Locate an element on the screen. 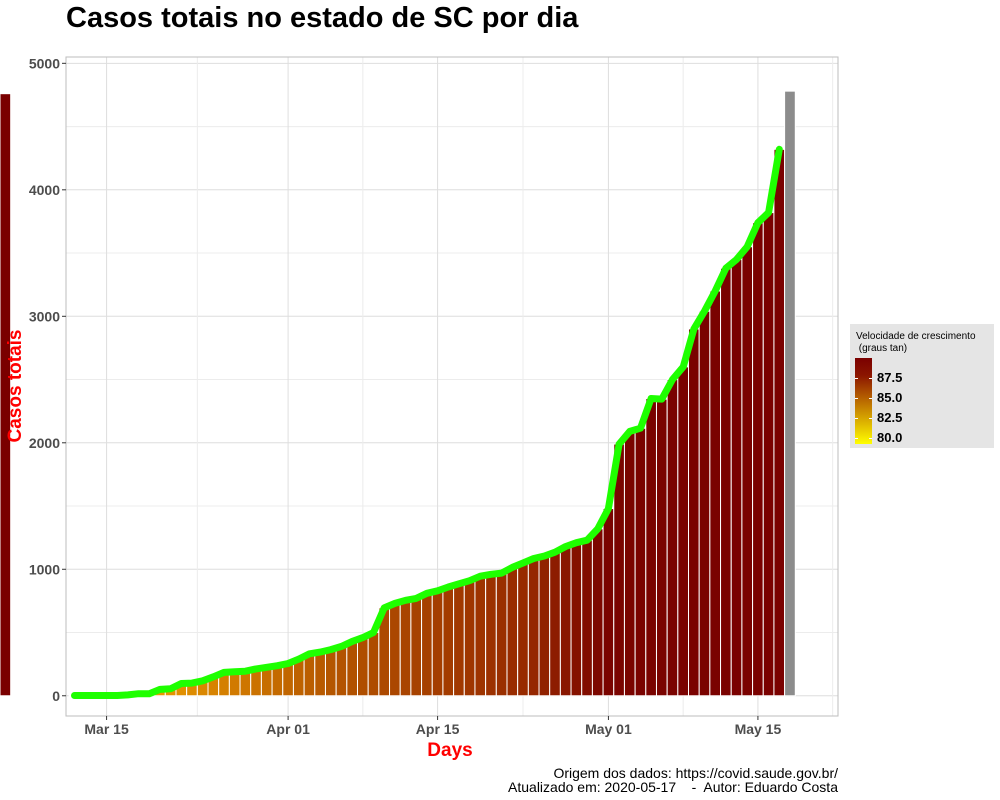 The height and width of the screenshot is (800, 1000). y-tick-label: 5000 is located at coordinates (44, 63).